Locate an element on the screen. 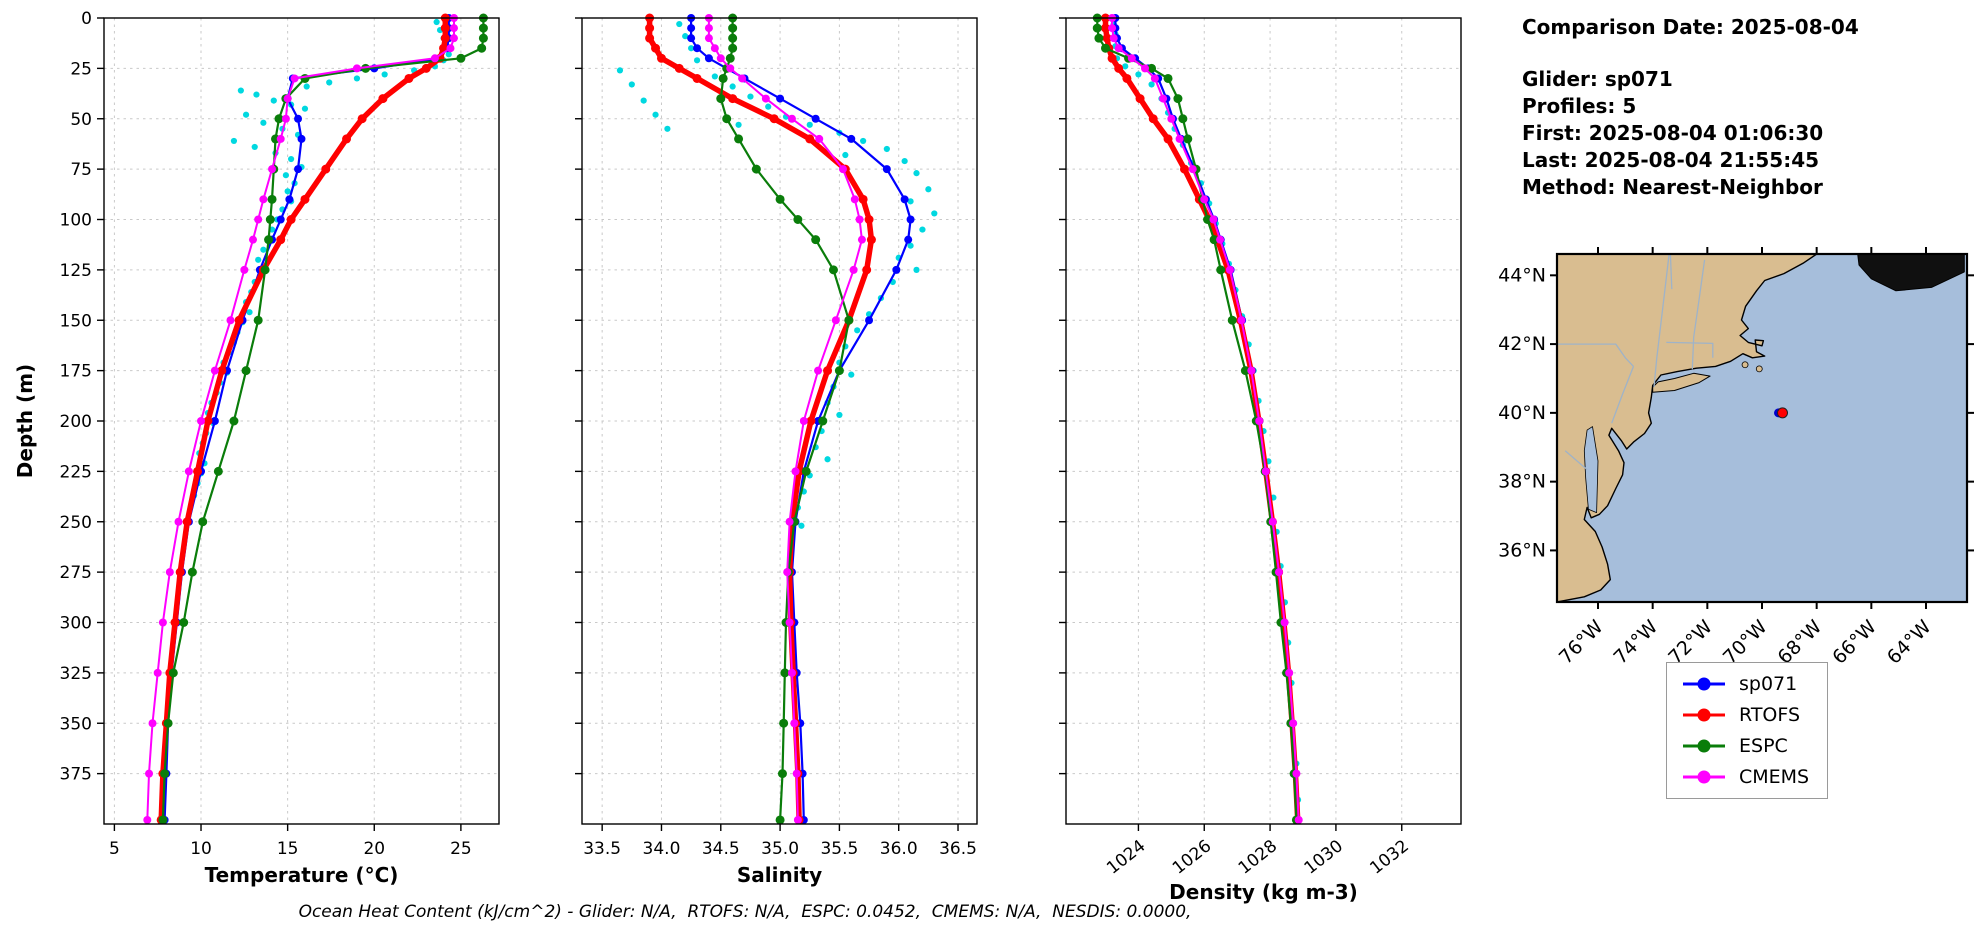  svg-text: 0 is located at coordinates (86, 19).